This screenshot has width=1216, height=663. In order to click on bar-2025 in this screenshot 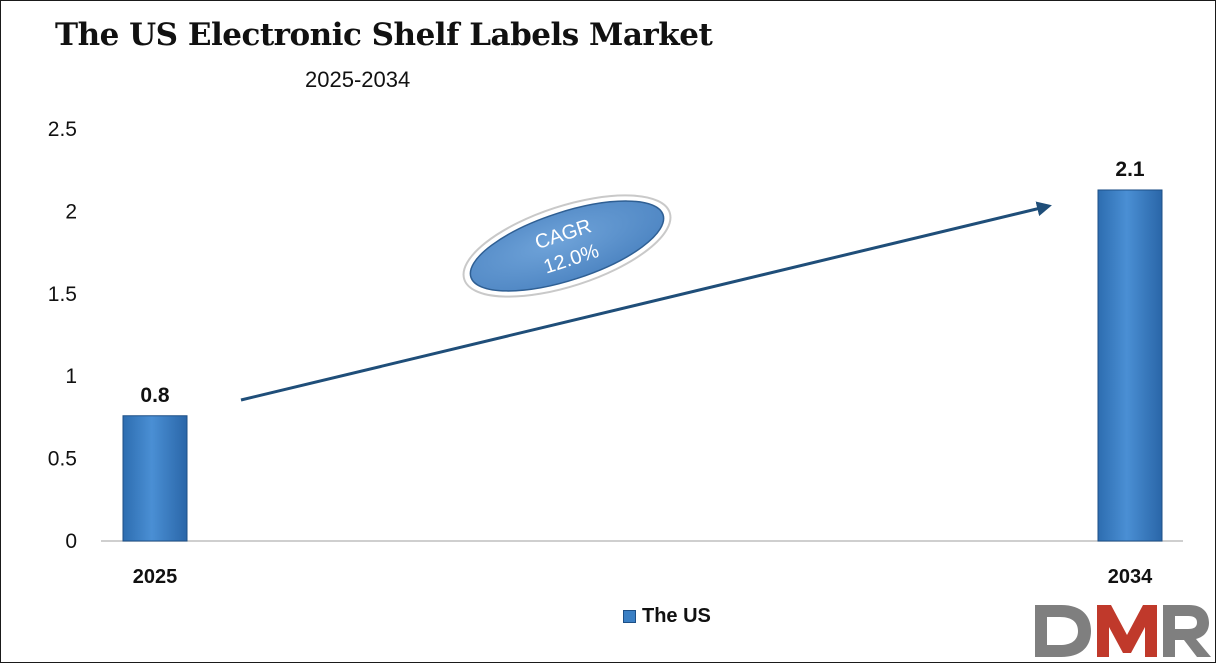, I will do `click(155, 478)`.